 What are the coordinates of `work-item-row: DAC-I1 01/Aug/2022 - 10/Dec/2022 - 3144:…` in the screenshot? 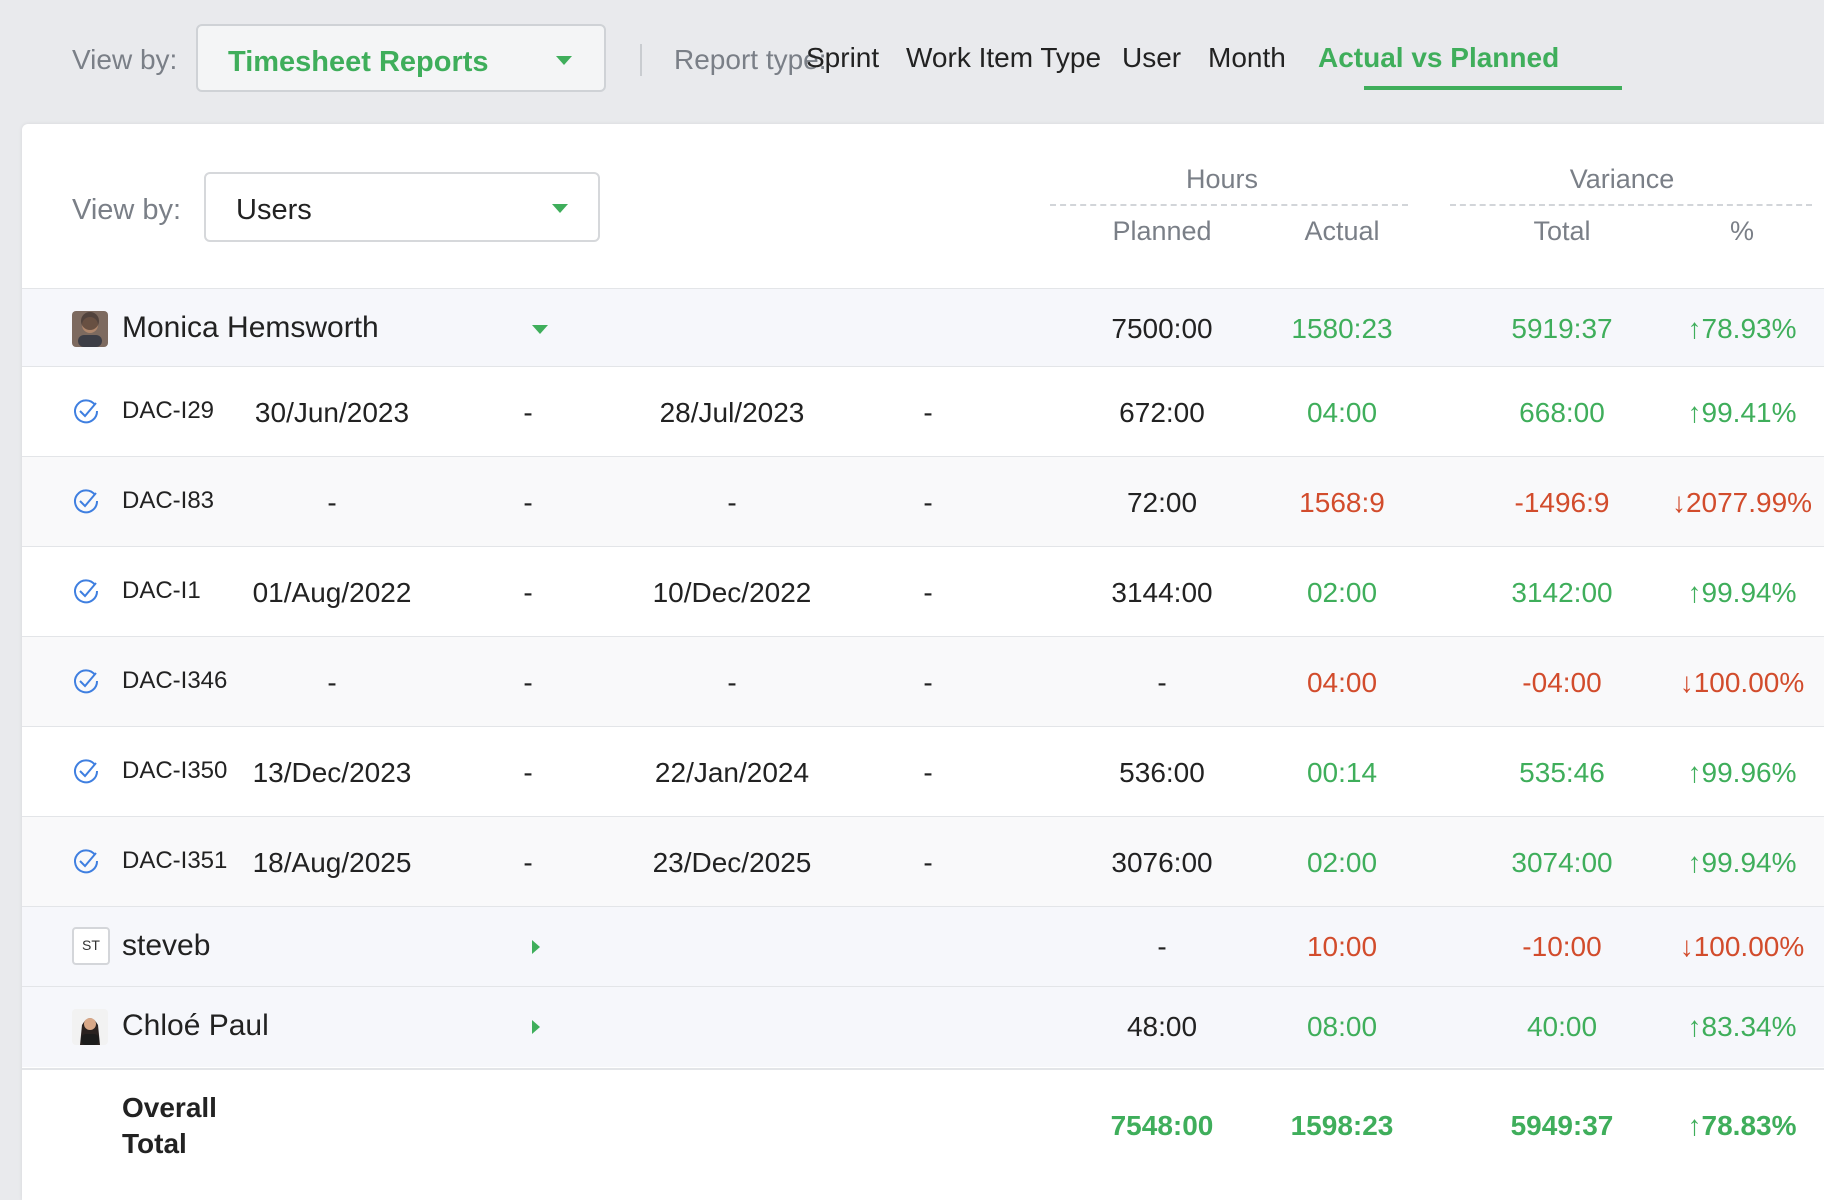 It's located at (923, 591).